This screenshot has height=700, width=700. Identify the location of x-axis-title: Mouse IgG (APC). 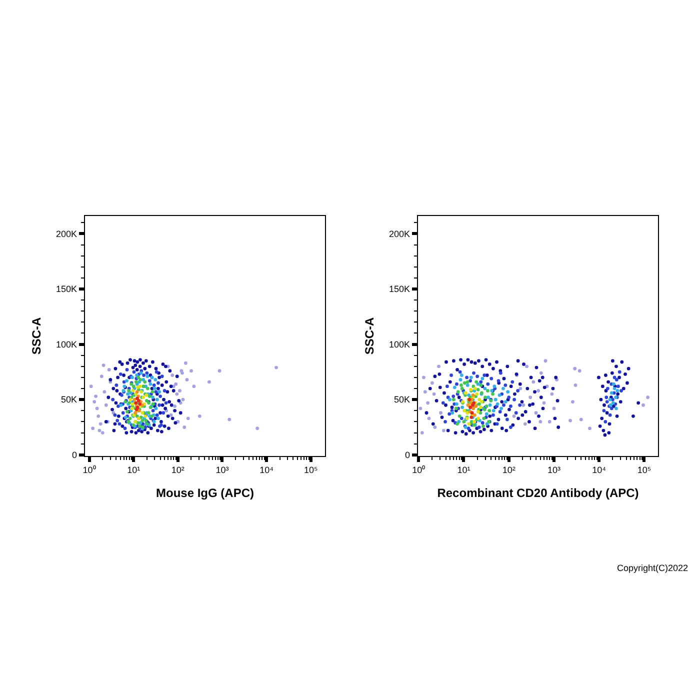
(205, 493).